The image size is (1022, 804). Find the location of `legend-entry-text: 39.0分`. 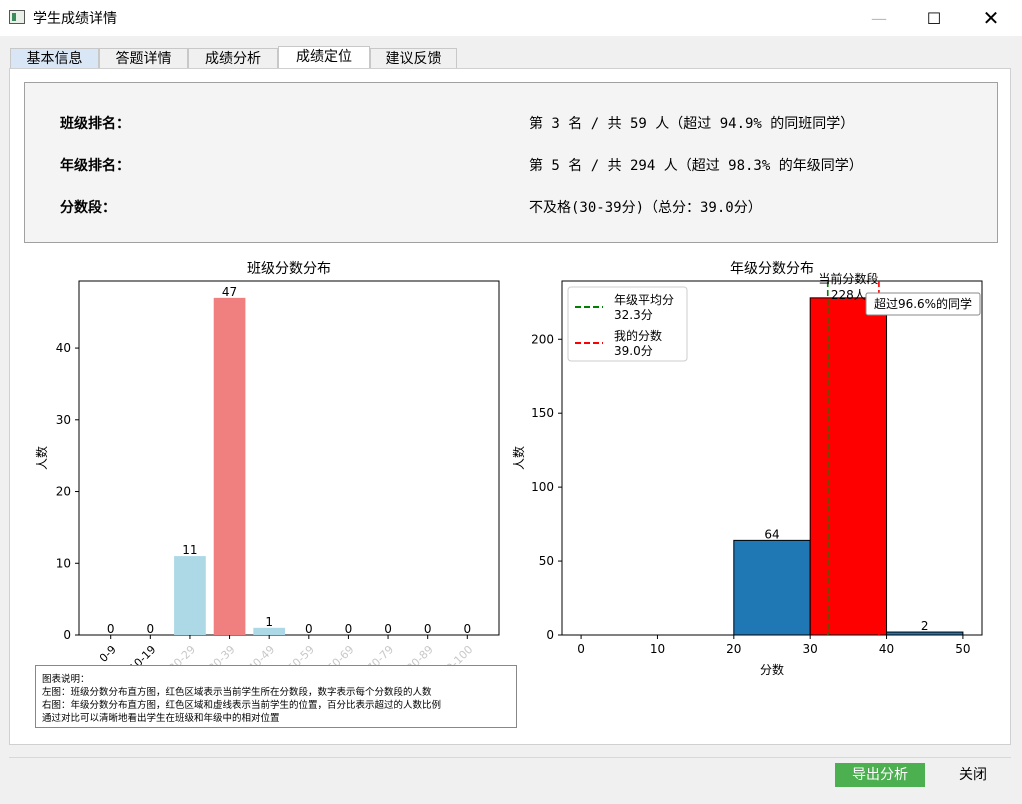

legend-entry-text: 39.0分 is located at coordinates (633, 351).